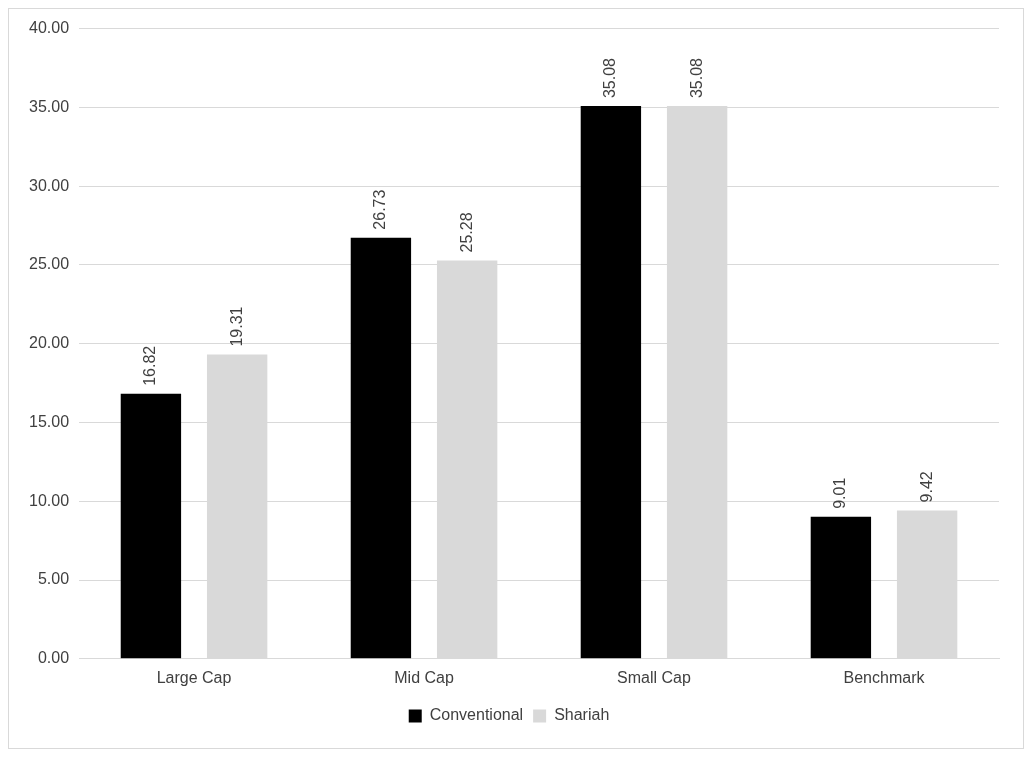 This screenshot has height=757, width=1032. What do you see at coordinates (236, 326) in the screenshot?
I see `data-label: 19.31` at bounding box center [236, 326].